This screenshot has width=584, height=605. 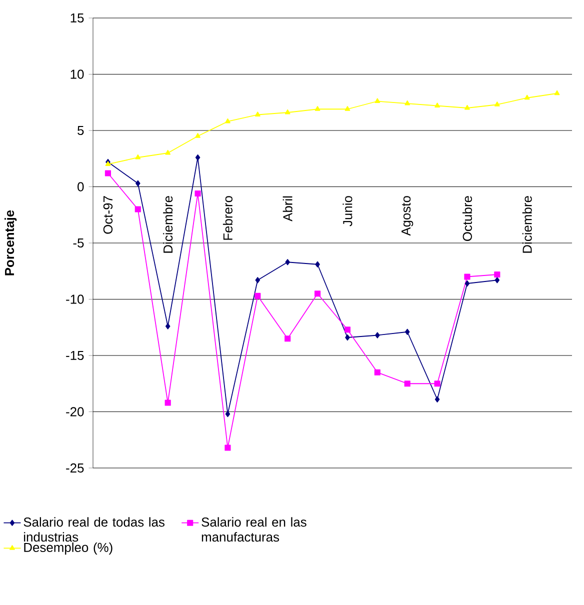 What do you see at coordinates (108, 215) in the screenshot?
I see `x-tick-label: Oct-97` at bounding box center [108, 215].